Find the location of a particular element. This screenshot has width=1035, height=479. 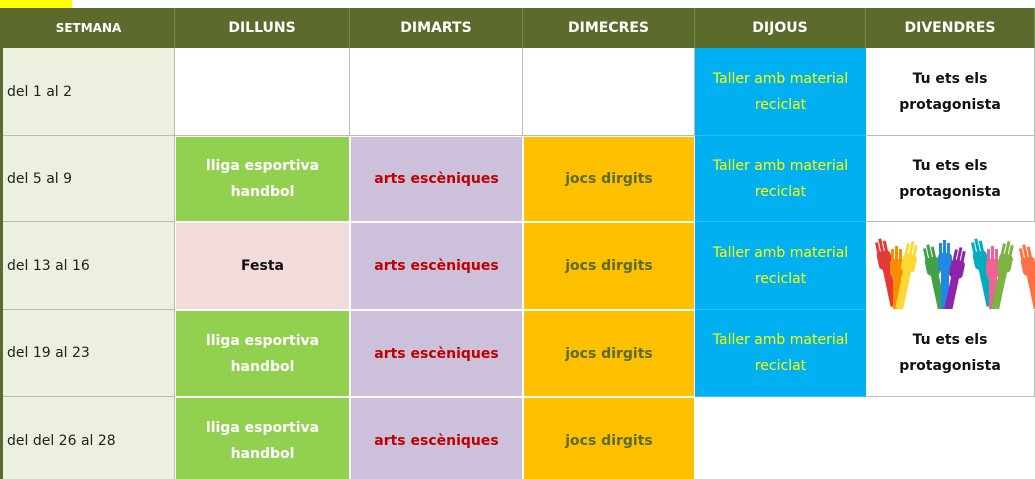

cell-text: DIMECRES is located at coordinates (608, 28).